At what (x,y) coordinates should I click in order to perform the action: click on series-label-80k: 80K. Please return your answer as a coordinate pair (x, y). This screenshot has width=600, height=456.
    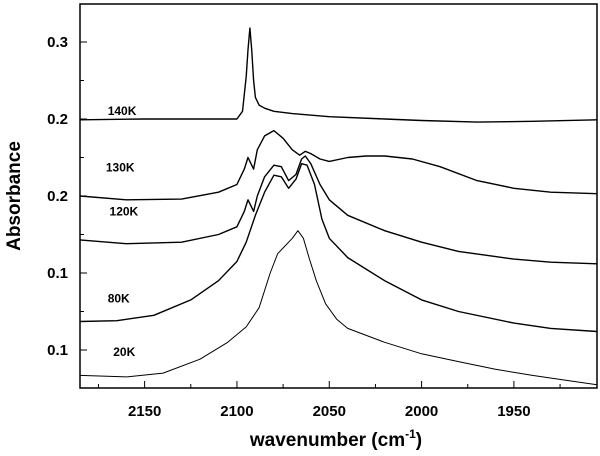
    Looking at the image, I should click on (119, 298).